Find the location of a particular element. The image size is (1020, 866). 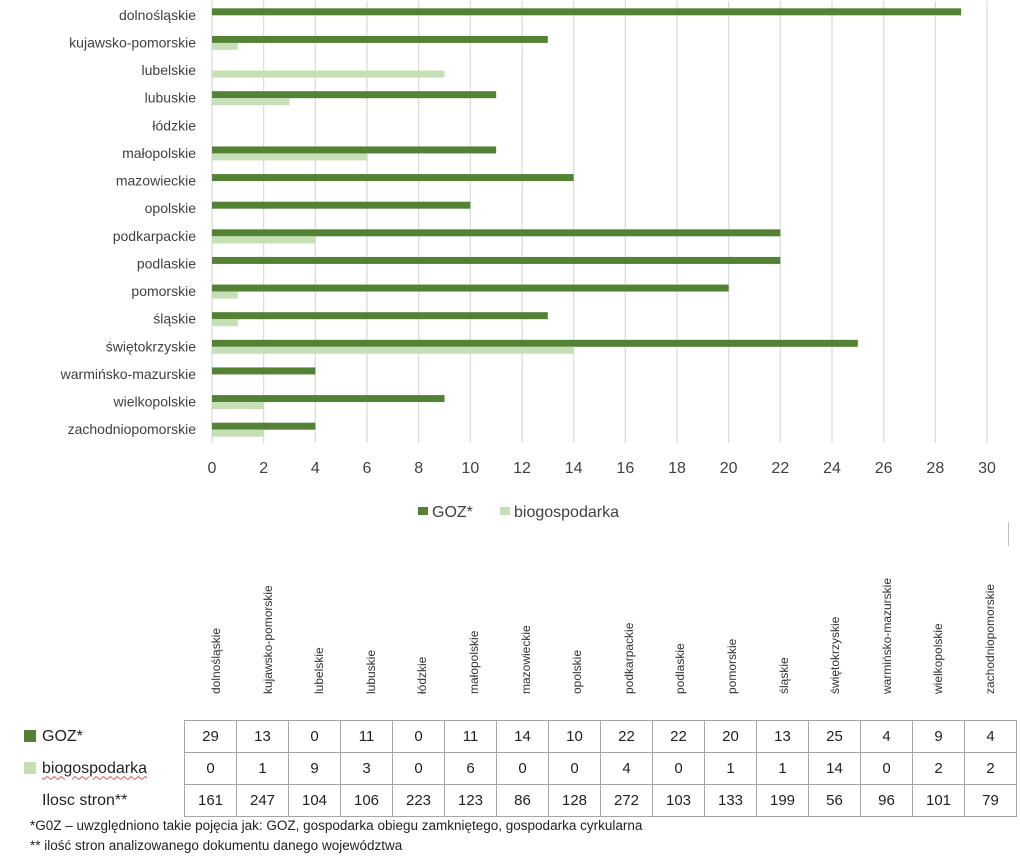

y-category-label: podlaskie is located at coordinates (166, 263).